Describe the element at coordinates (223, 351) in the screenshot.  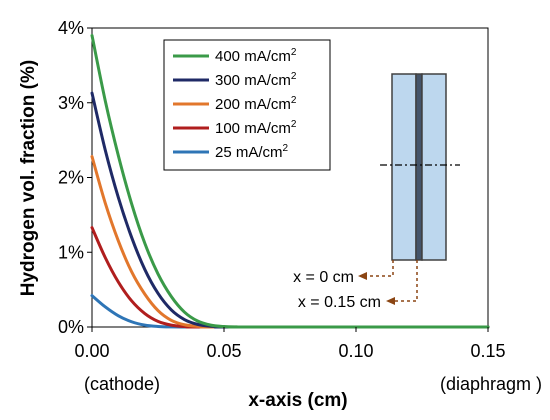
I see `x-tick-label: 0.05` at that location.